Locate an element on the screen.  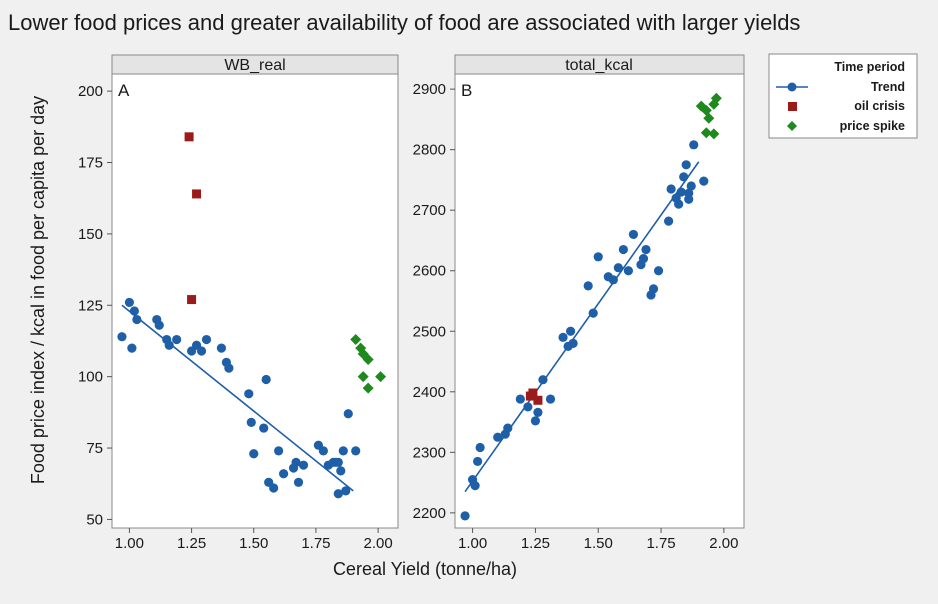
legend-title: Time period is located at coordinates (869, 67).